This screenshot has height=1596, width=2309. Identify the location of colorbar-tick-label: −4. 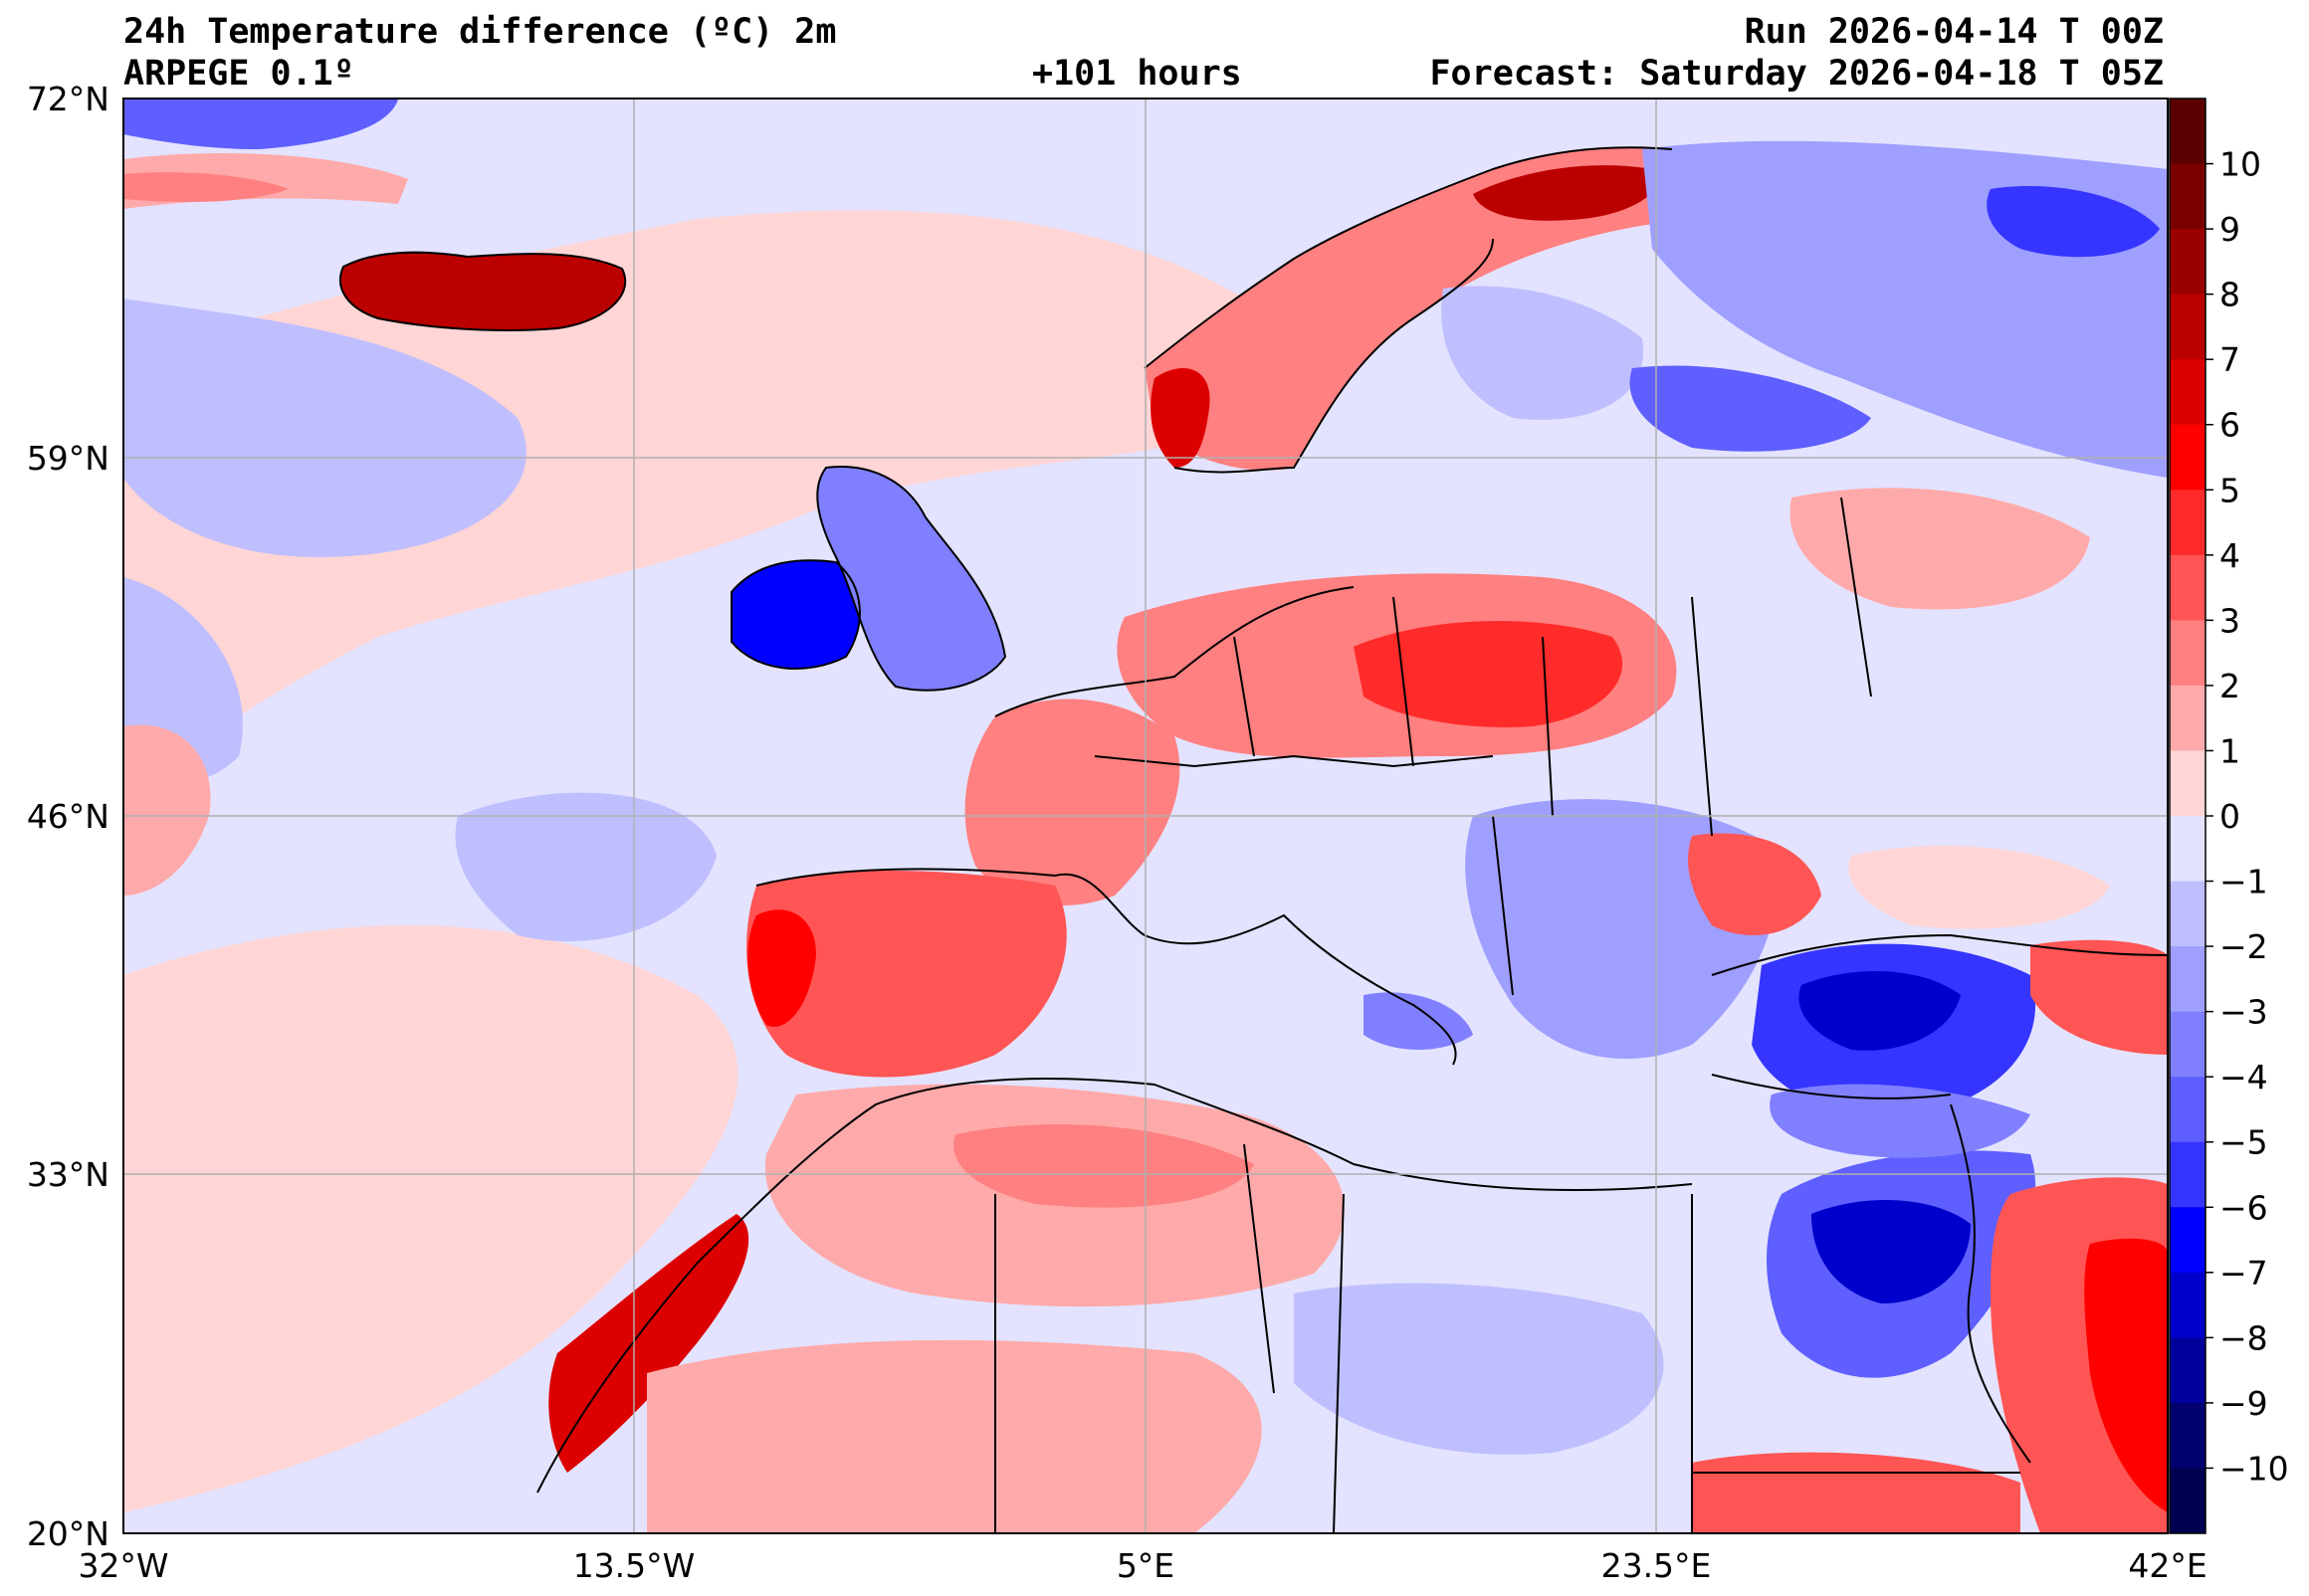
(2243, 1077).